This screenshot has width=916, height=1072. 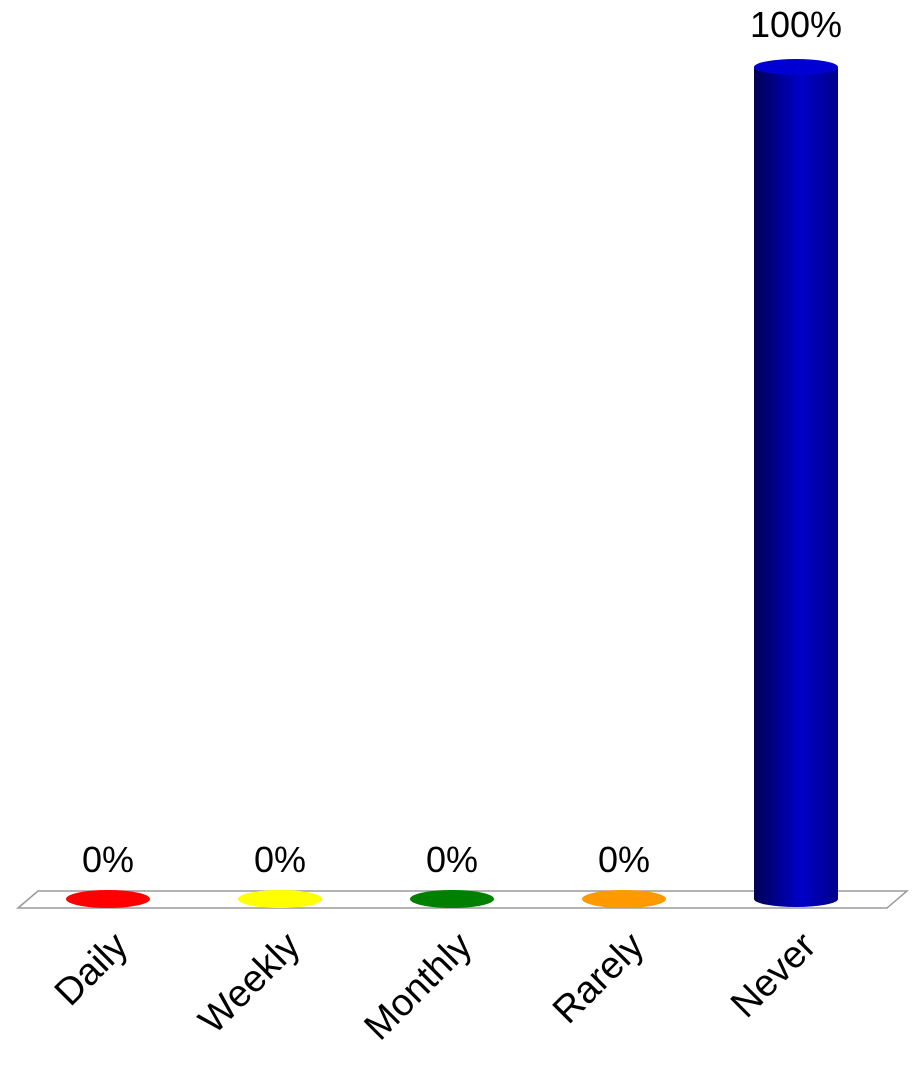 What do you see at coordinates (108, 859) in the screenshot?
I see `data-label-daily: 0%` at bounding box center [108, 859].